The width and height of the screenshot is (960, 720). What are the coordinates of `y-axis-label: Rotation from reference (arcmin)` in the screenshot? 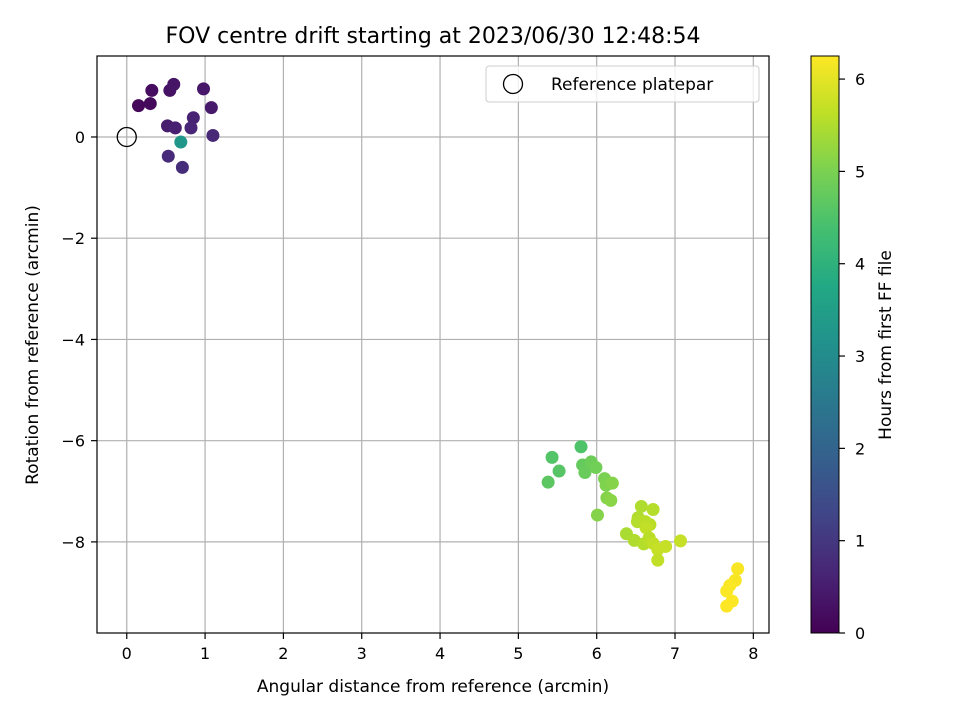 It's located at (33, 345).